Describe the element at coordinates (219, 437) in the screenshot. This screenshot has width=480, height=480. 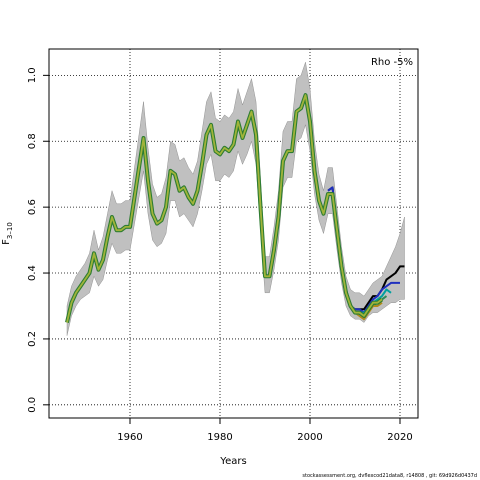
I see `x-tick-label: 1980` at that location.